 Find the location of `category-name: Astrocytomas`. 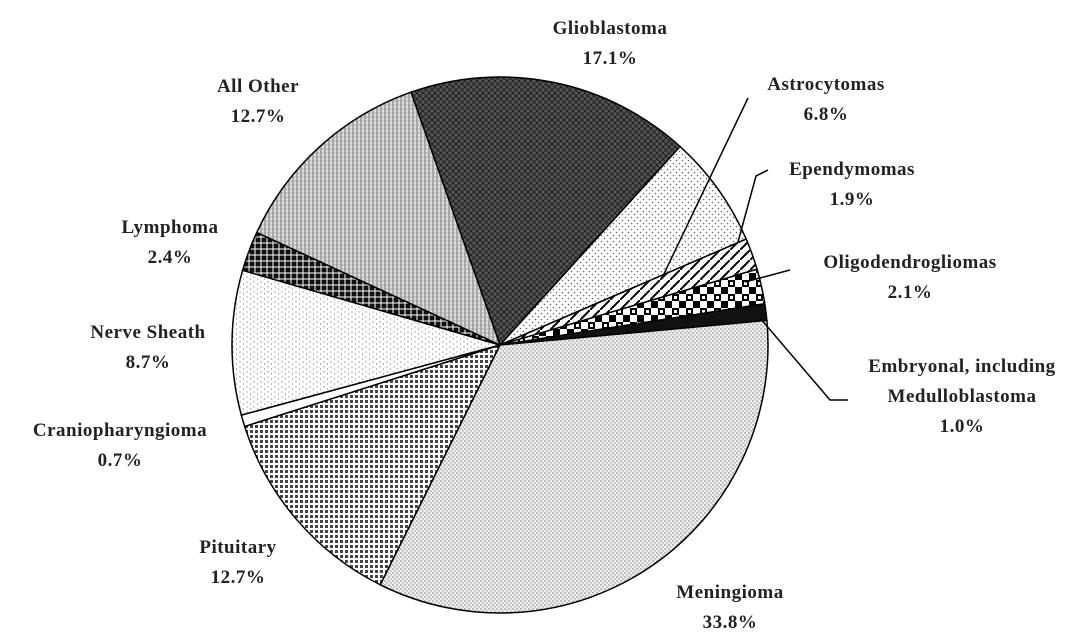

category-name: Astrocytomas is located at coordinates (826, 84).